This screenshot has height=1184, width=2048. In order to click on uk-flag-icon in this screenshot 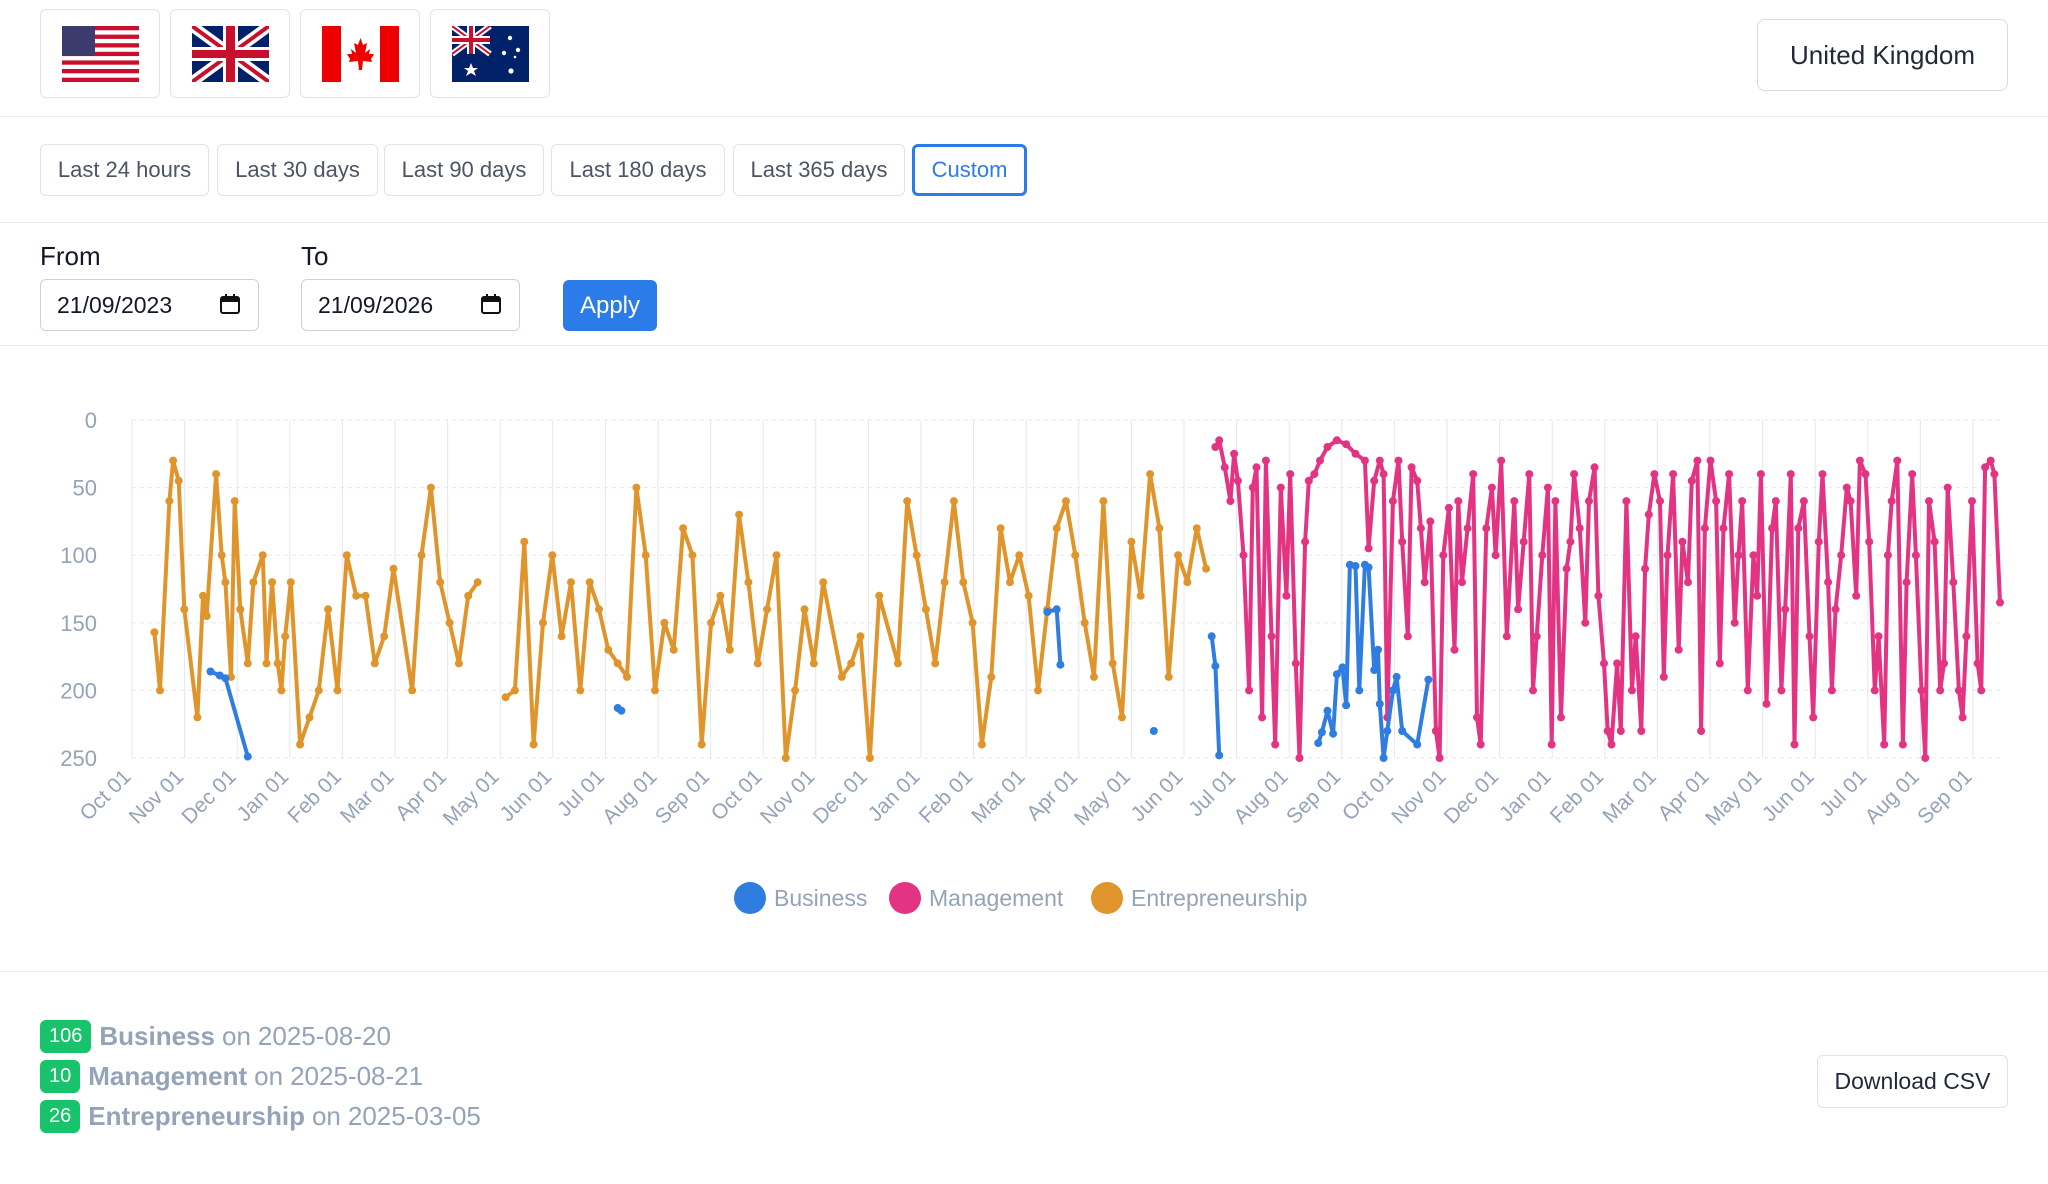, I will do `click(230, 53)`.